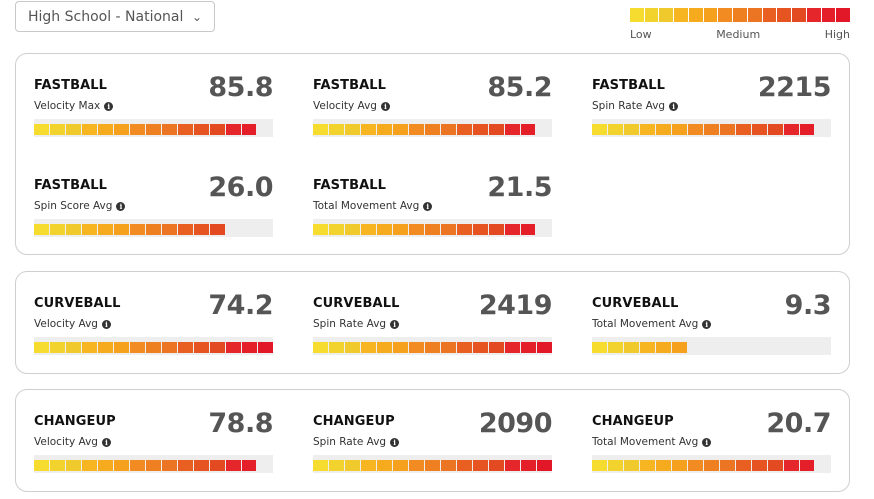 The width and height of the screenshot is (874, 499). Describe the element at coordinates (515, 423) in the screenshot. I see `metric-value: 2090` at that location.